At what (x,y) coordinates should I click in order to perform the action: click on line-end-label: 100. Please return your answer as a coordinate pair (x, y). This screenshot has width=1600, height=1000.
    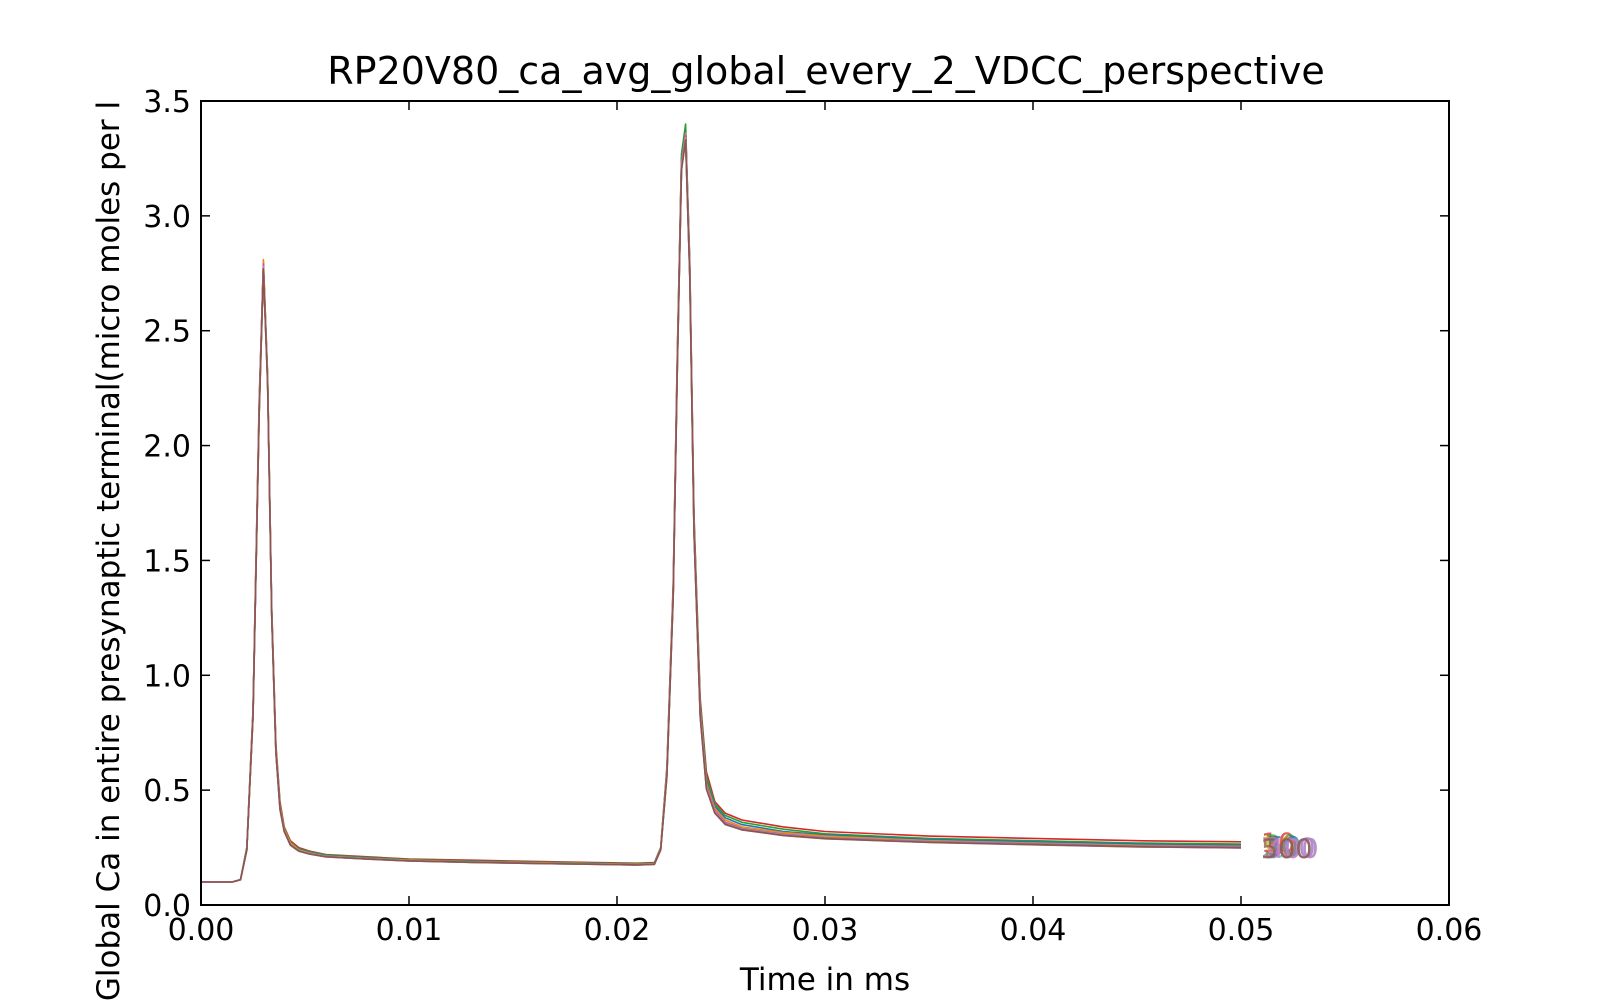
    Looking at the image, I should click on (1293, 849).